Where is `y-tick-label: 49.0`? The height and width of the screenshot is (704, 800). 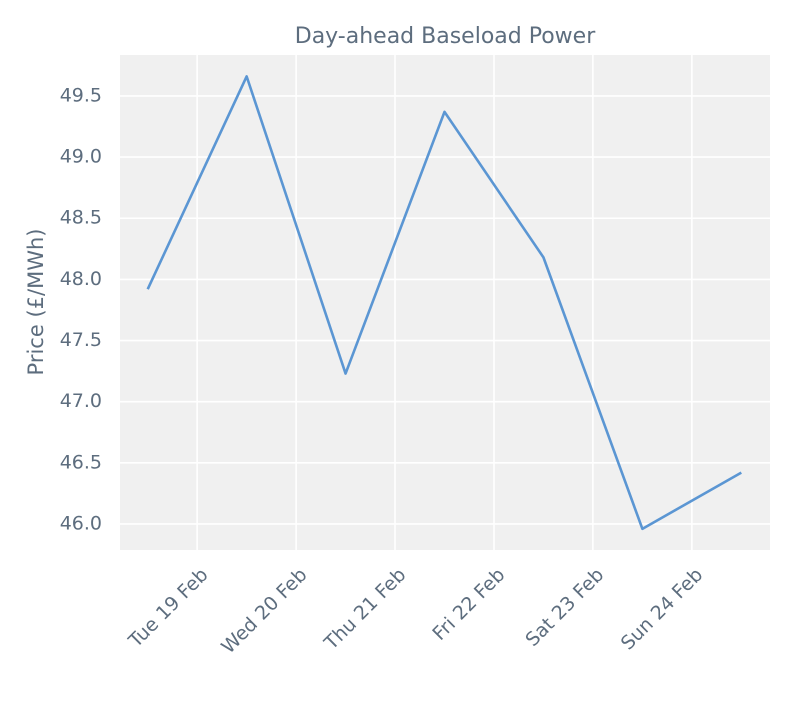 y-tick-label: 49.0 is located at coordinates (81, 157).